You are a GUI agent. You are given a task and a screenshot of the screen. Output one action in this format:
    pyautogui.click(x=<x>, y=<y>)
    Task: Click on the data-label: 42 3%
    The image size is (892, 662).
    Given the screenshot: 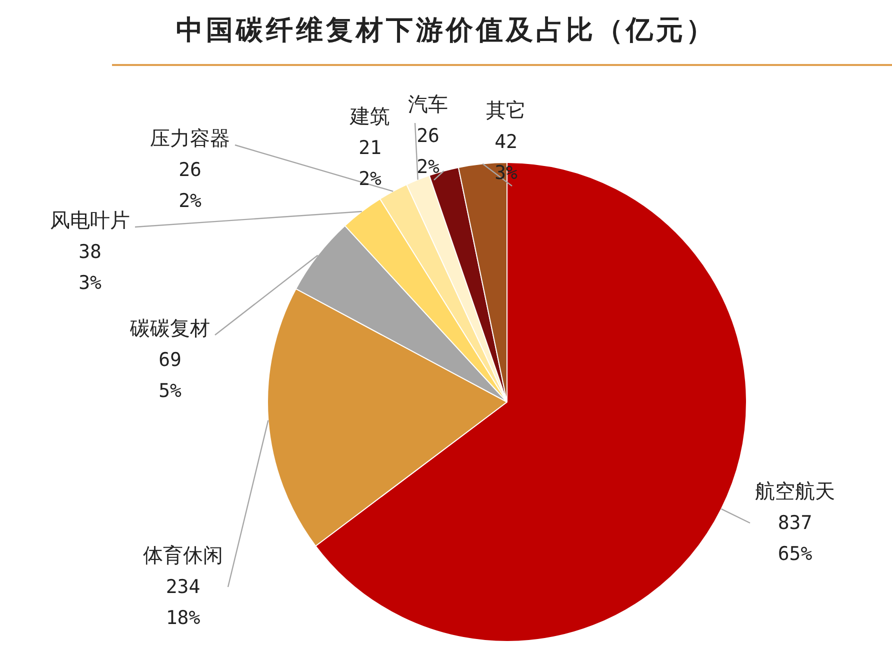 What is the action you would take?
    pyautogui.click(x=506, y=157)
    